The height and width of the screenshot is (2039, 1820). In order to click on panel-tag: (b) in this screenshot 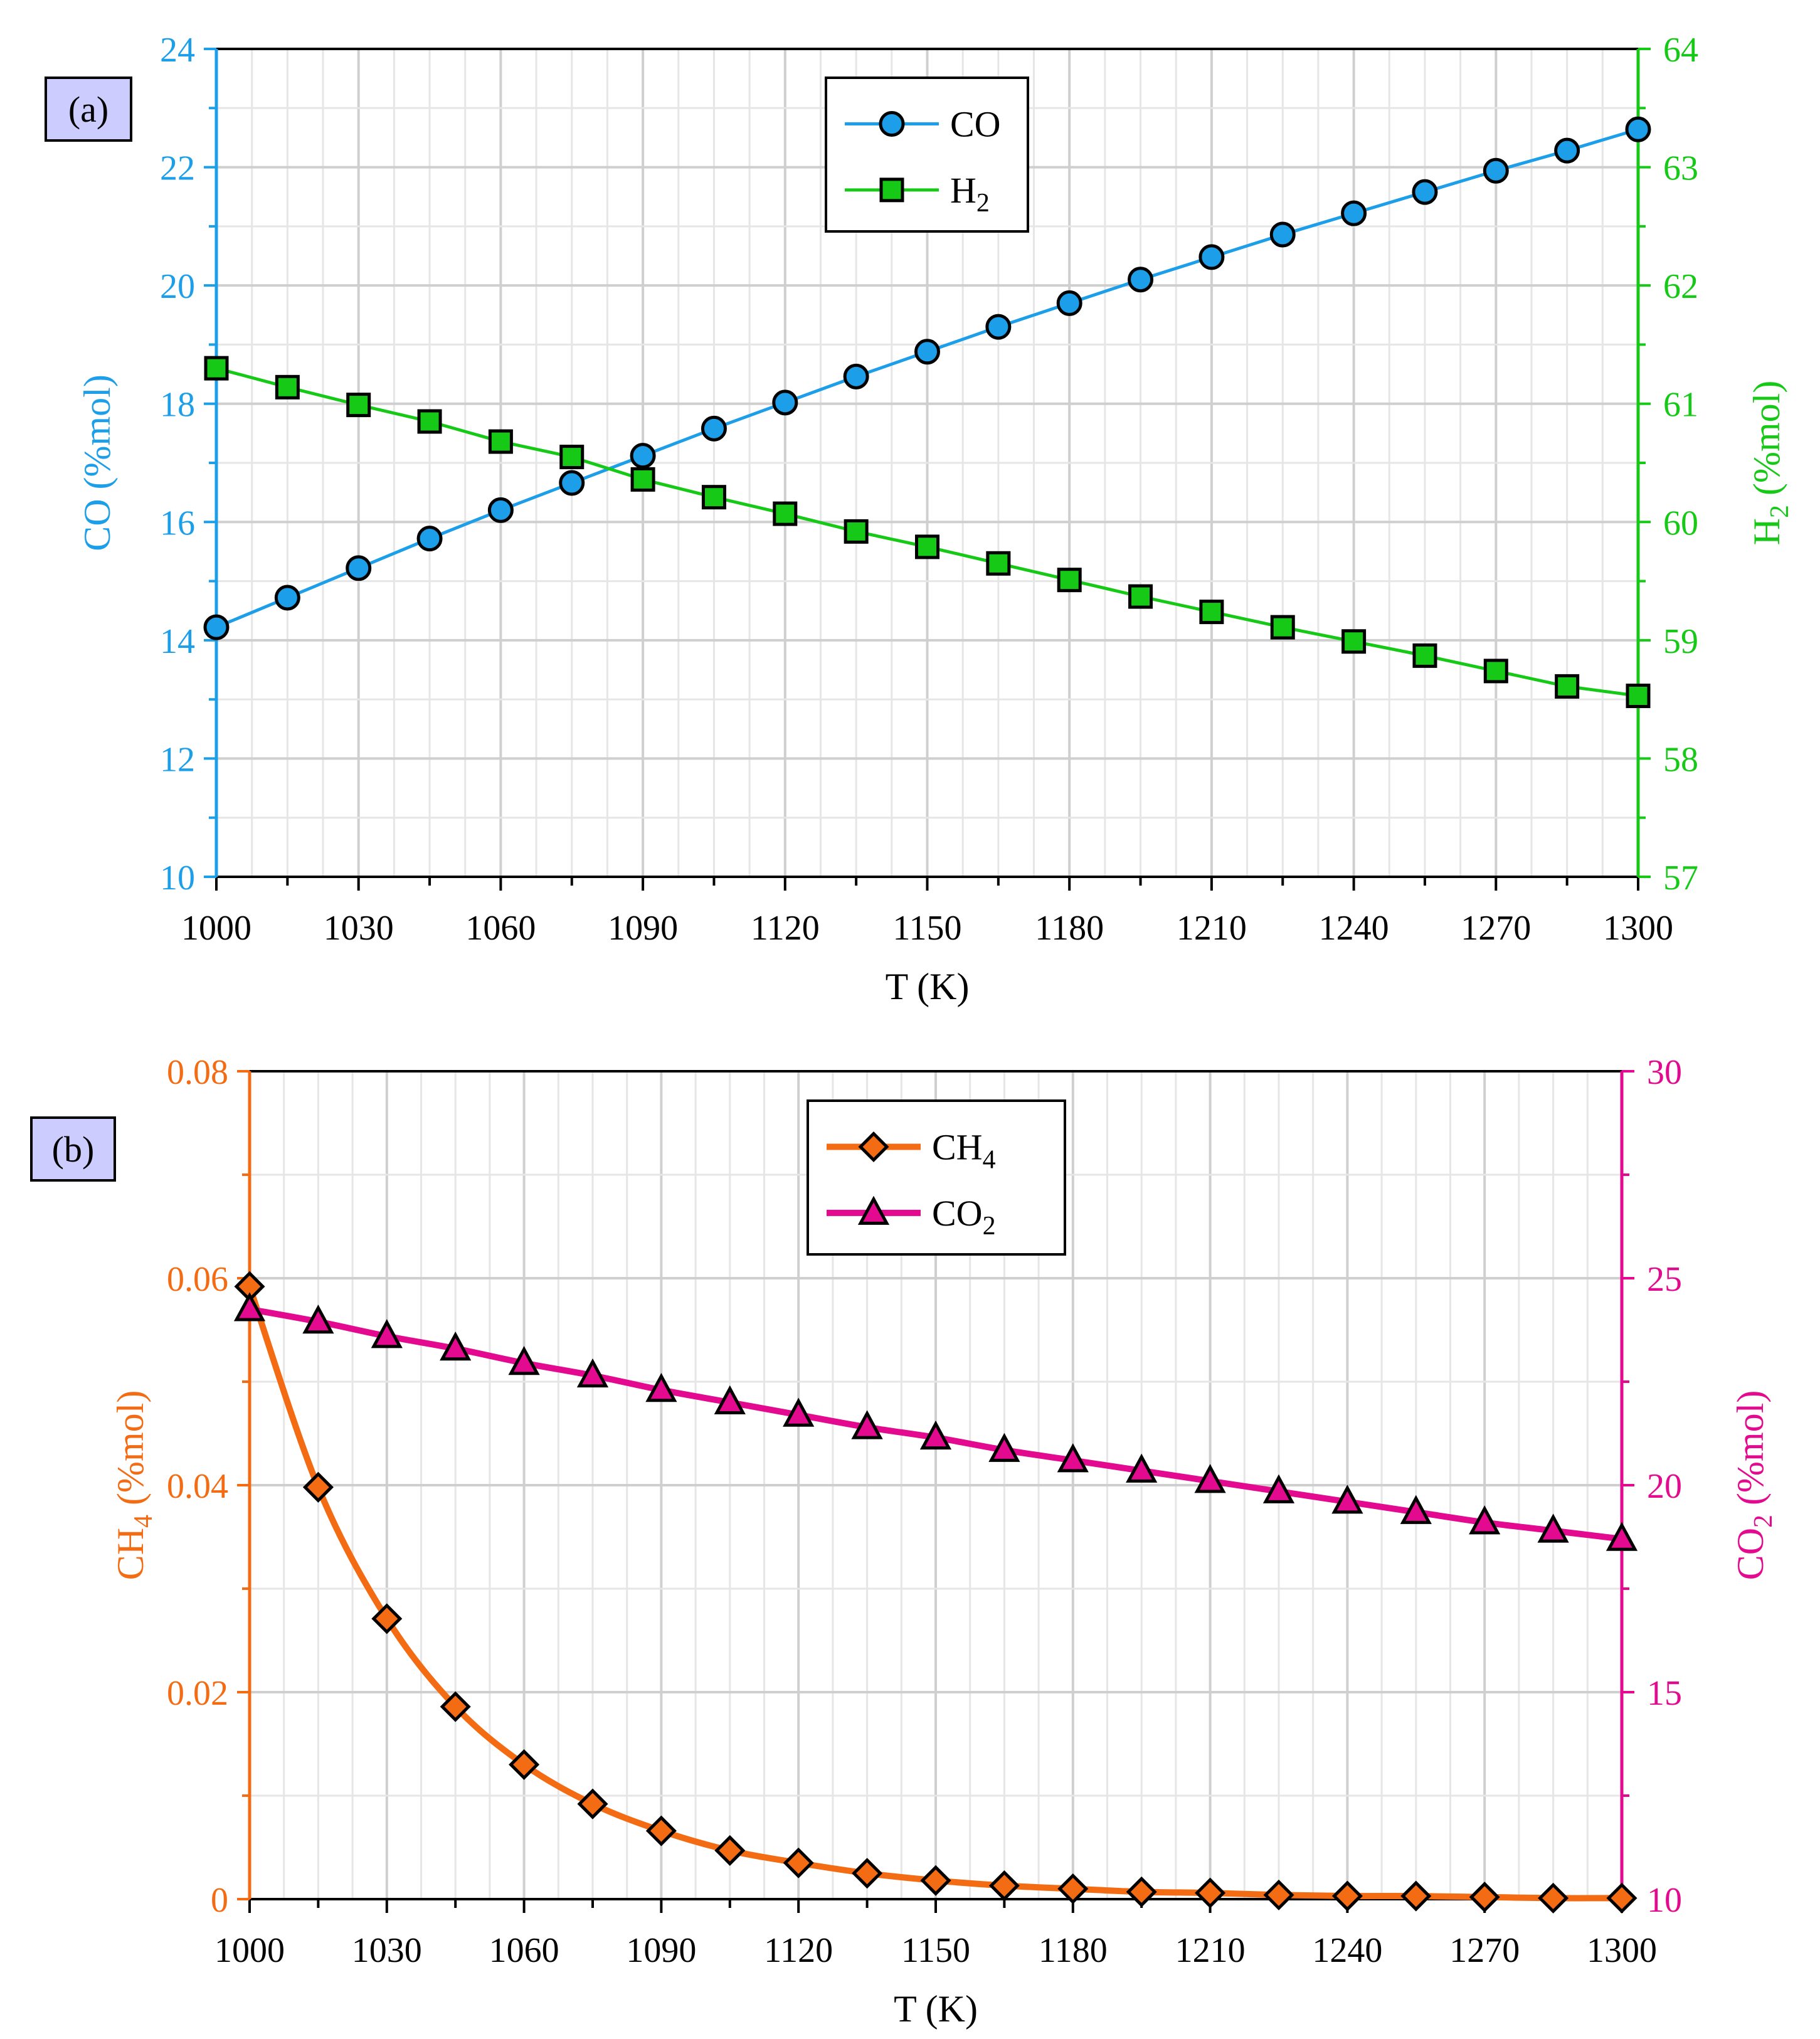, I will do `click(73, 1149)`.